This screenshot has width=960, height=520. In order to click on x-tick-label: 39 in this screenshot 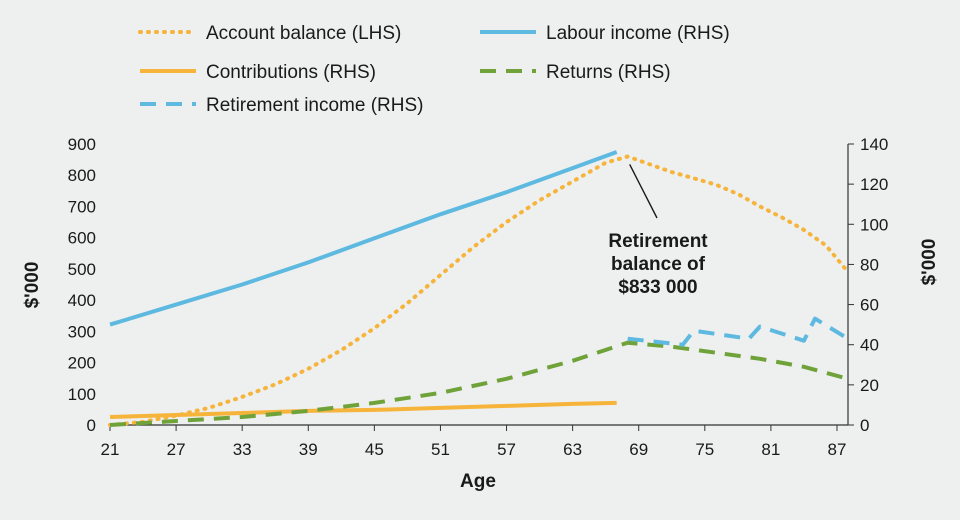, I will do `click(308, 449)`.